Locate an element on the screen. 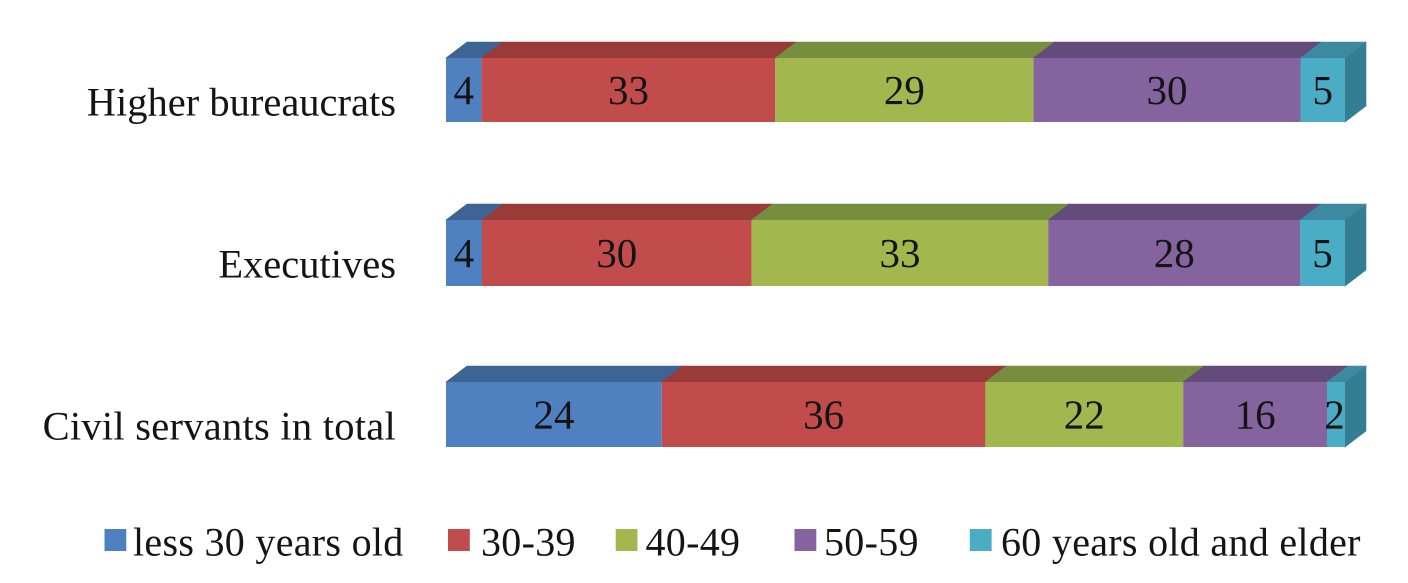 The width and height of the screenshot is (1408, 583). svg-text: Executives is located at coordinates (307, 264).